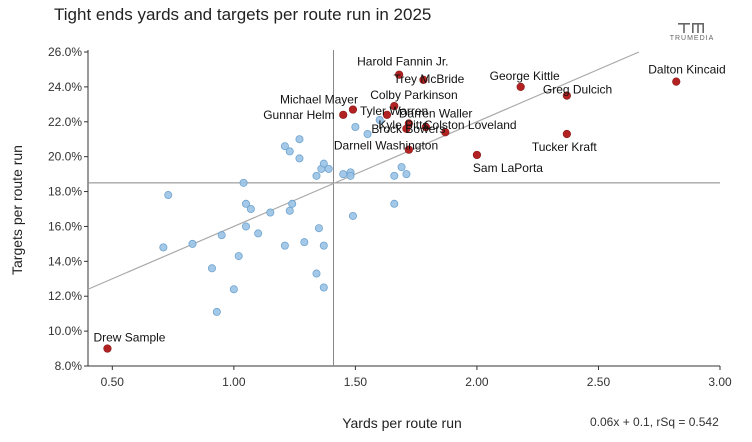 The height and width of the screenshot is (442, 752). I want to click on point-label: Tyler Warren, so click(394, 111).